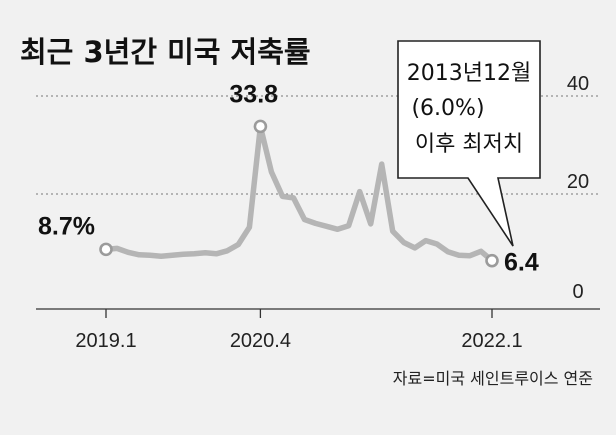  I want to click on y-tick-label-20: 20, so click(578, 182).